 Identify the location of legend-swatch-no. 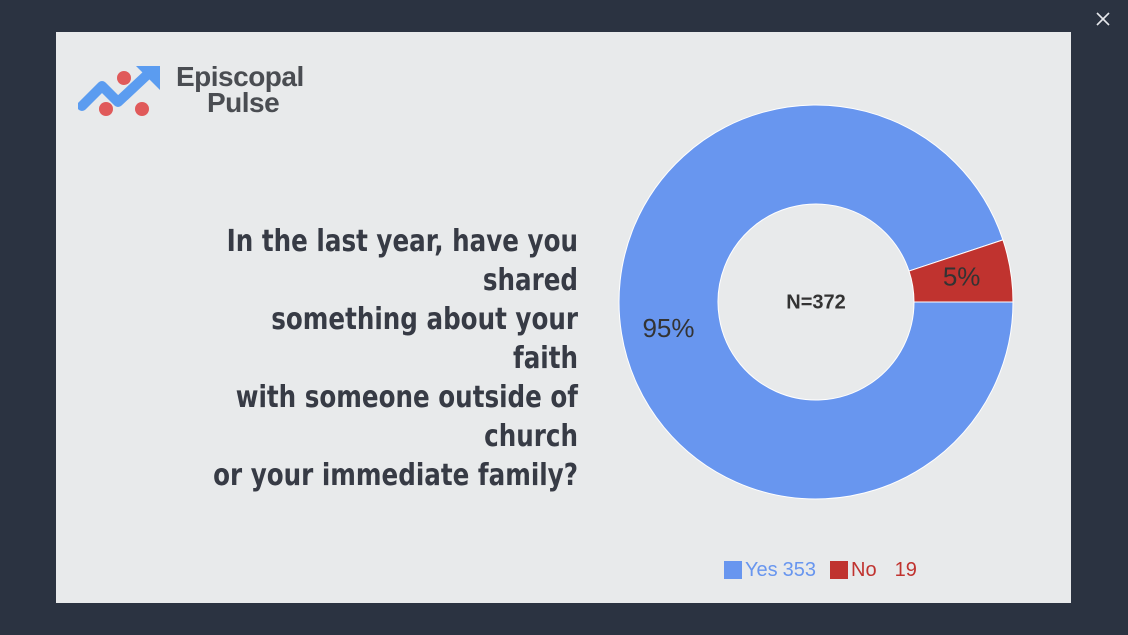
(839, 570).